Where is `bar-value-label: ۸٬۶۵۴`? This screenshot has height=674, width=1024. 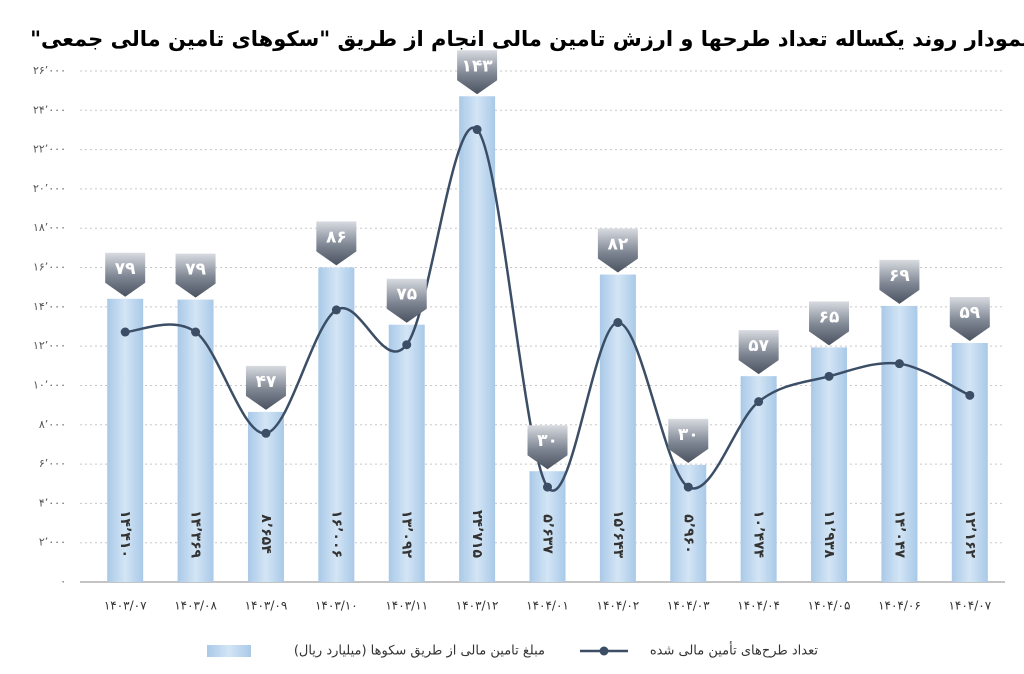 bar-value-label: ۸٬۶۵۴ is located at coordinates (266, 534).